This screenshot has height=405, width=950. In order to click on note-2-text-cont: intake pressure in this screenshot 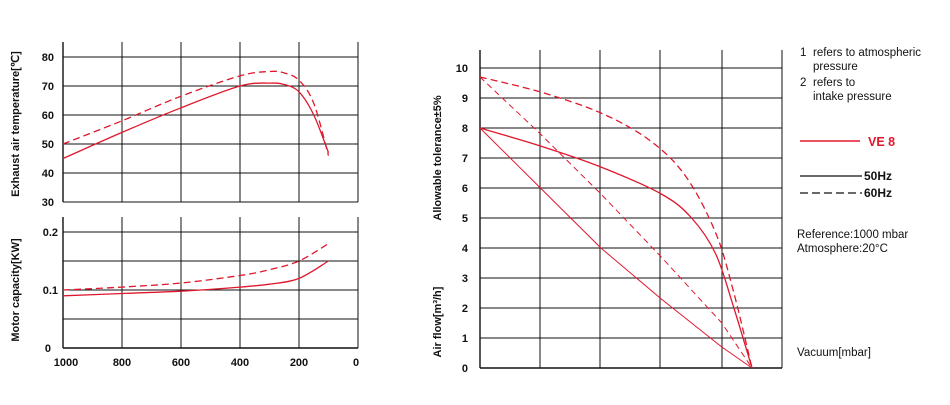, I will do `click(852, 97)`.